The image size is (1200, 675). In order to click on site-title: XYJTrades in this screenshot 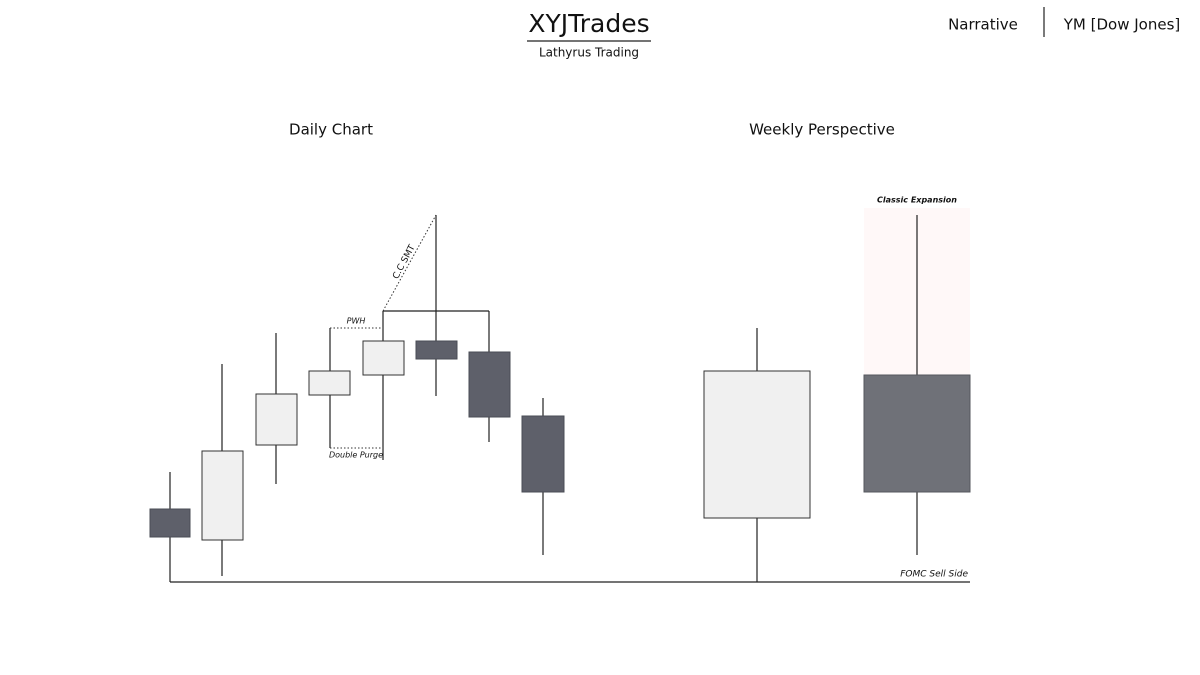, I will do `click(588, 23)`.